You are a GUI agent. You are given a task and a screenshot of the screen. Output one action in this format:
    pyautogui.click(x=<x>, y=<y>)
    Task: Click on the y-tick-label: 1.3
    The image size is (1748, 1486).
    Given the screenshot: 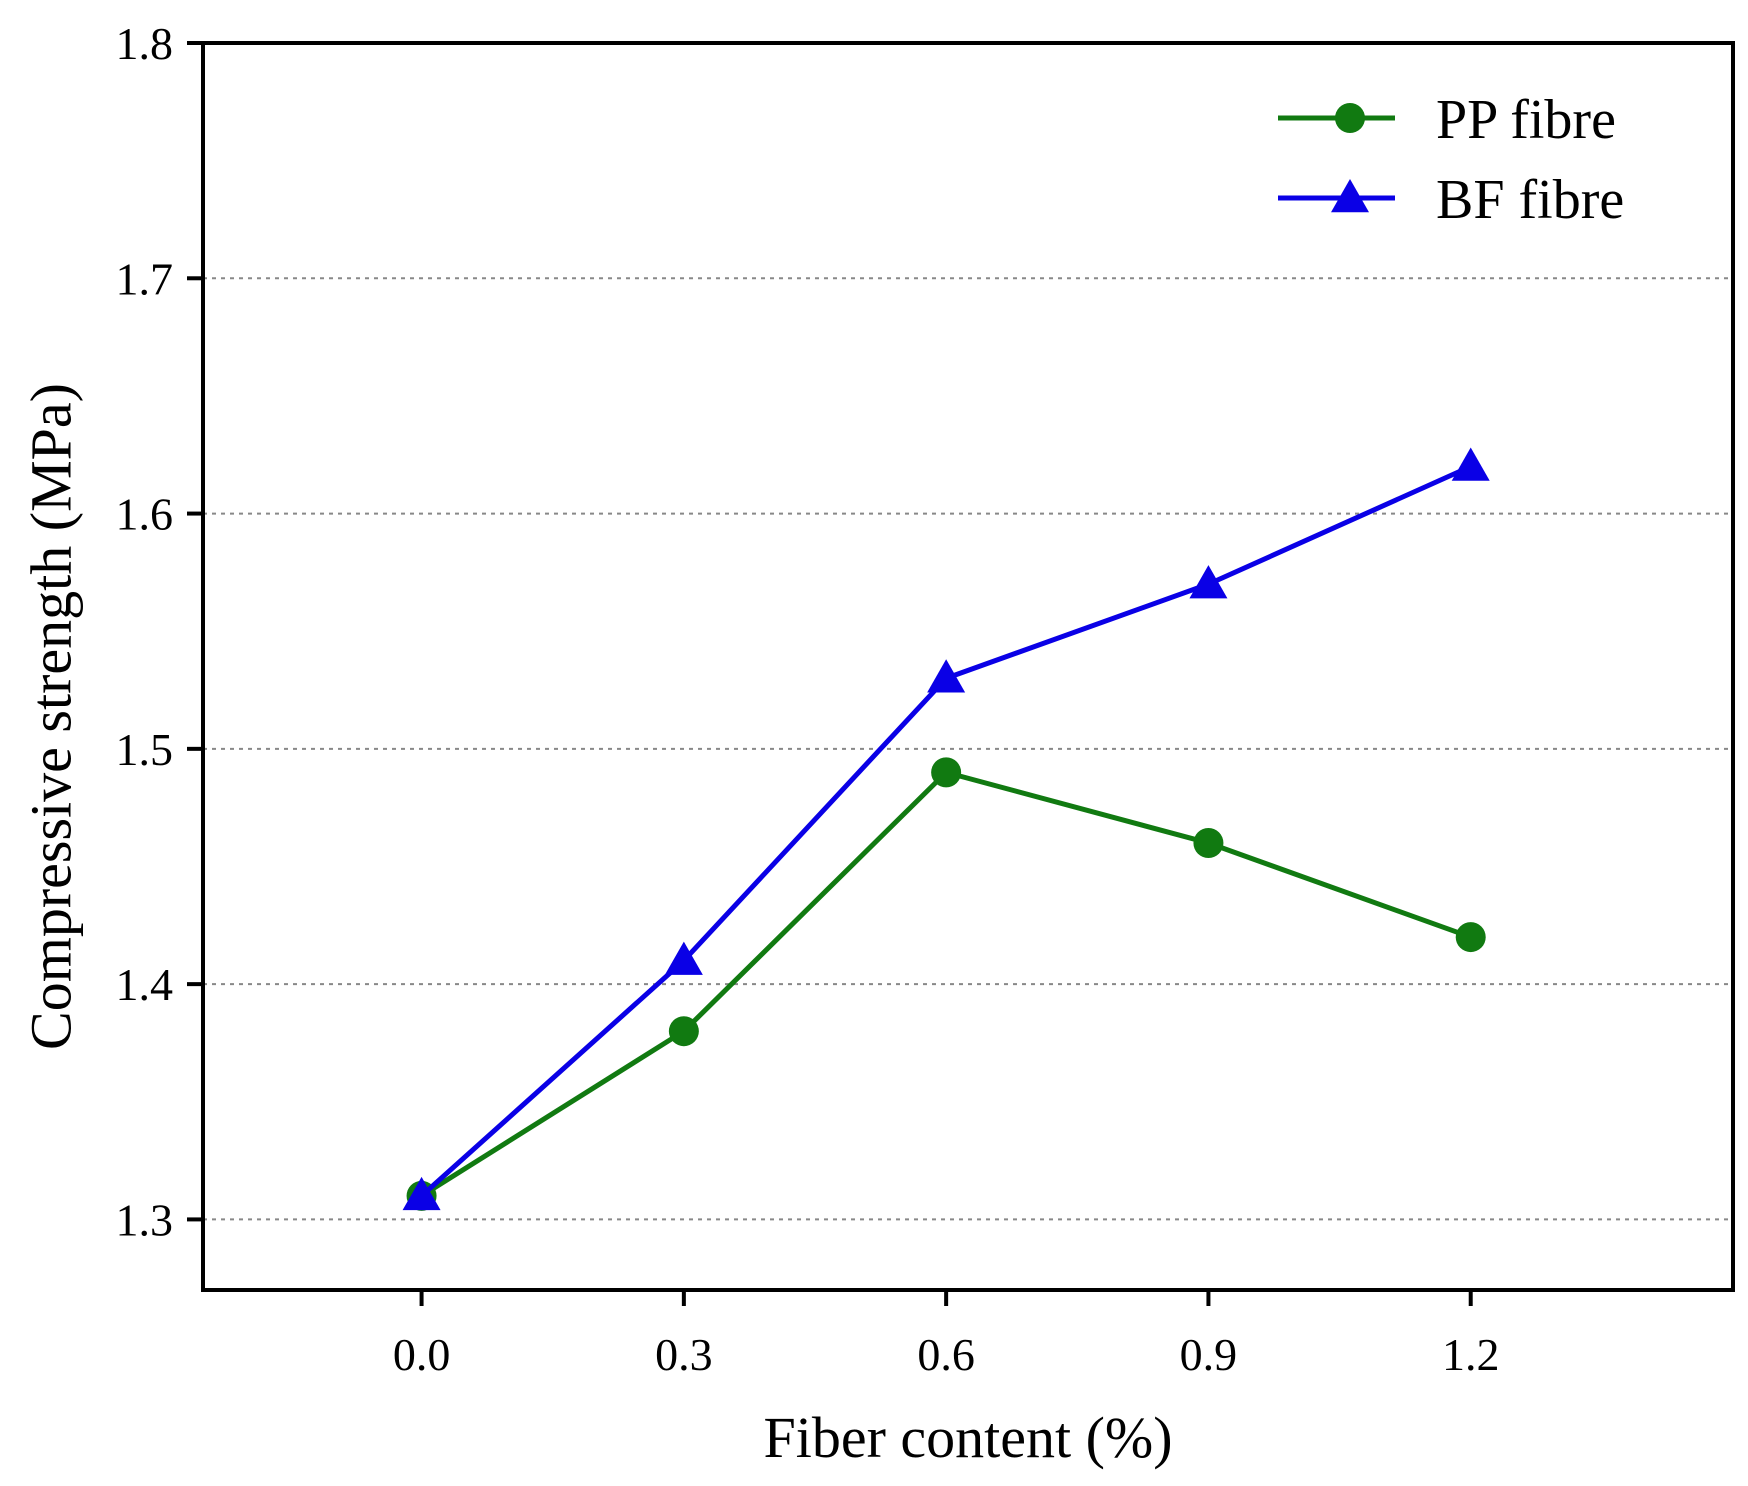 What is the action you would take?
    pyautogui.click(x=145, y=1219)
    